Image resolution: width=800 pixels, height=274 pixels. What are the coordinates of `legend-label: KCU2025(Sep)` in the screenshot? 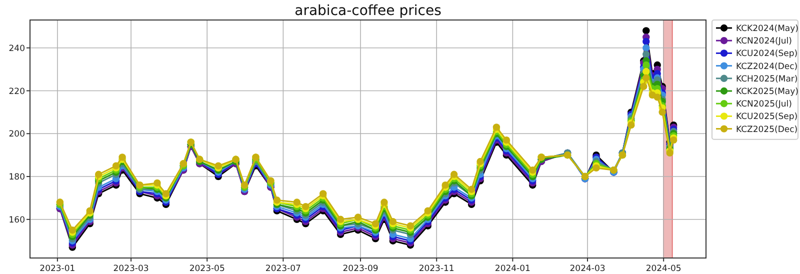 It's located at (767, 117).